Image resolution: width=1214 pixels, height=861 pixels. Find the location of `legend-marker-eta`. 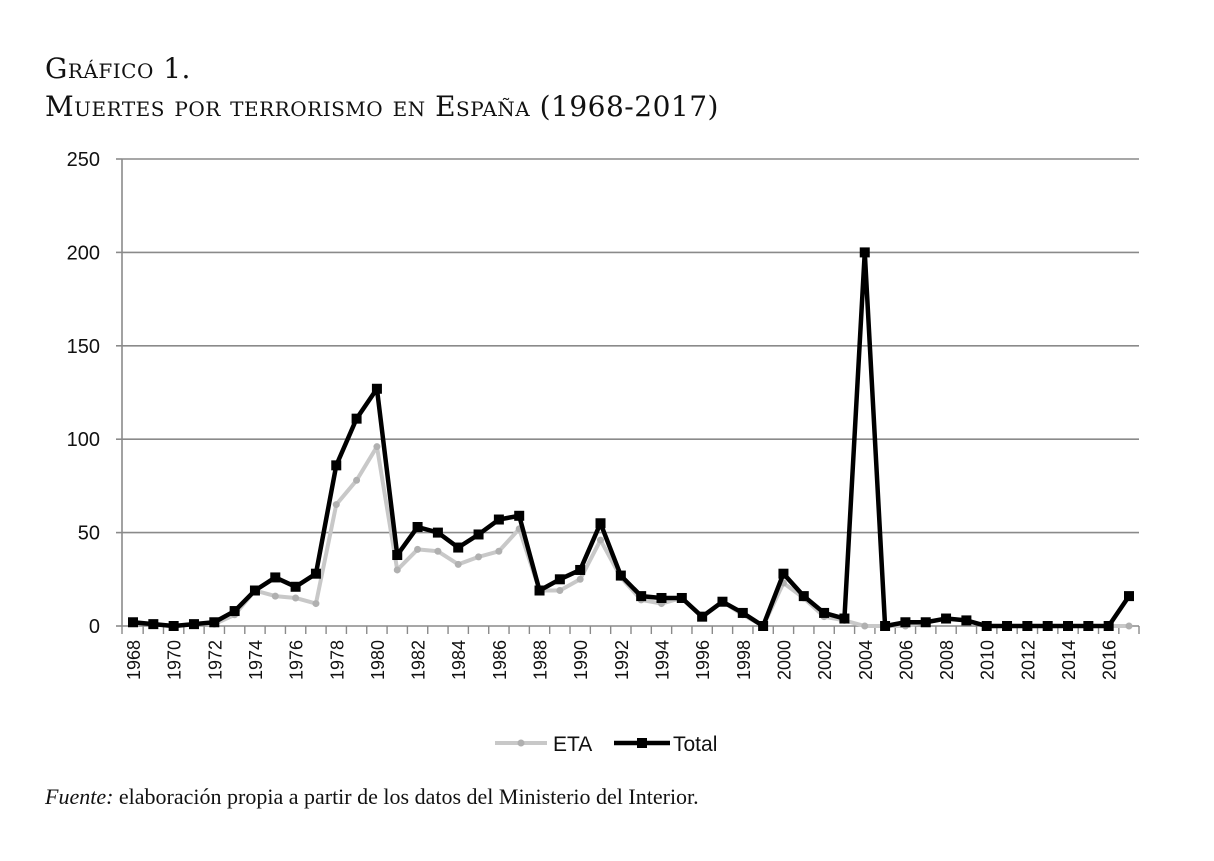

legend-marker-eta is located at coordinates (521, 743).